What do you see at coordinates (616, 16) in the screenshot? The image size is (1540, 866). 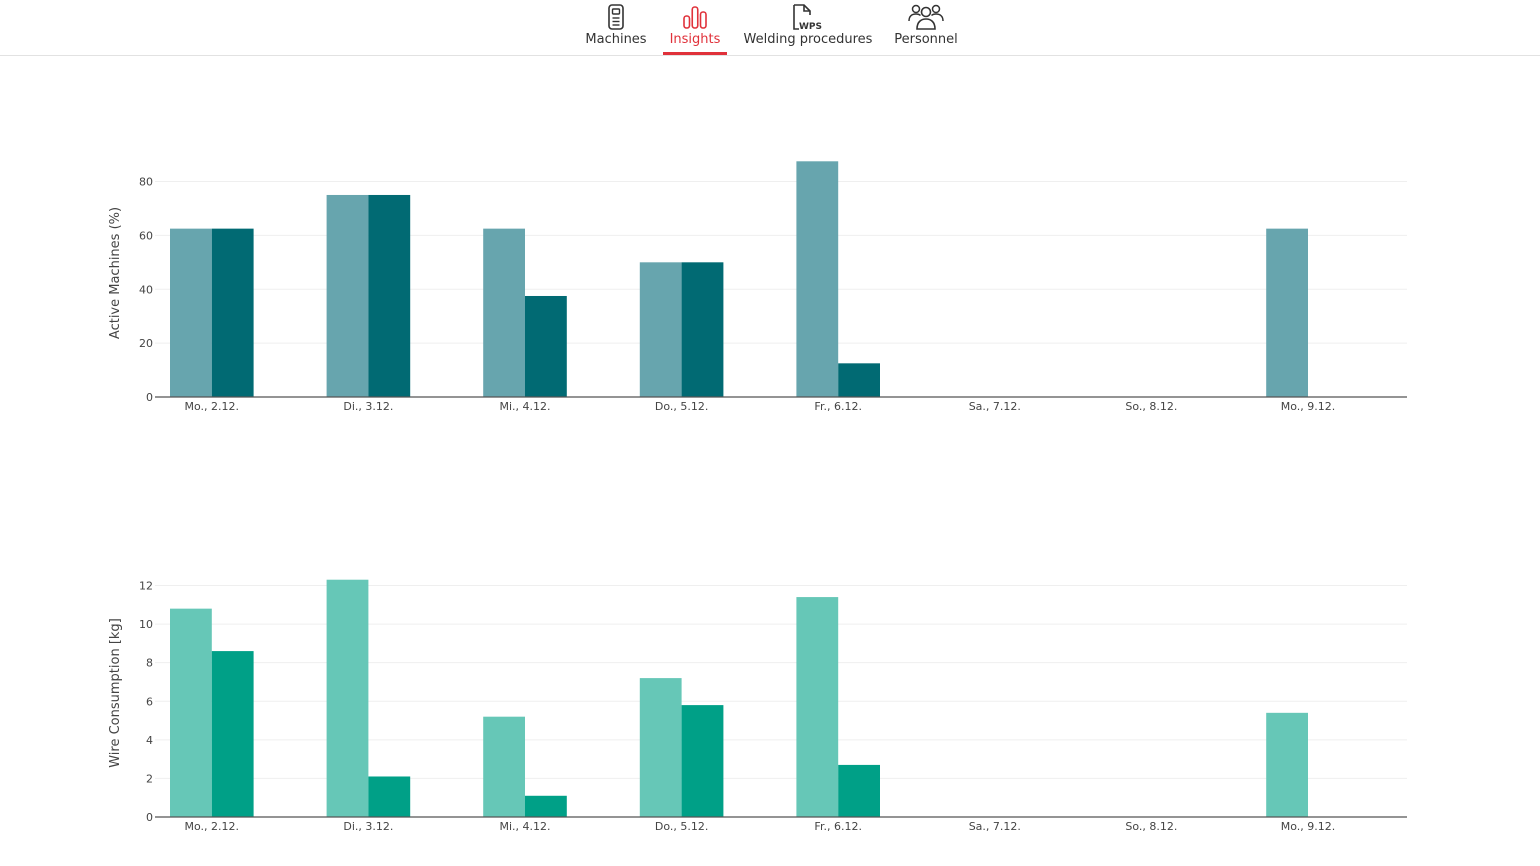 I see `machine-icon` at bounding box center [616, 16].